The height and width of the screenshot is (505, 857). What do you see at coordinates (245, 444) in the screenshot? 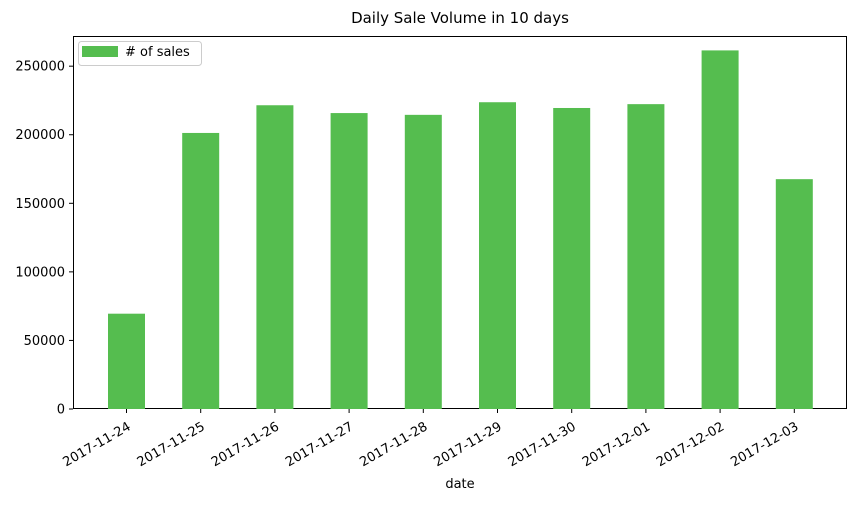
I see `x-tick-label: 2017-11-26` at bounding box center [245, 444].